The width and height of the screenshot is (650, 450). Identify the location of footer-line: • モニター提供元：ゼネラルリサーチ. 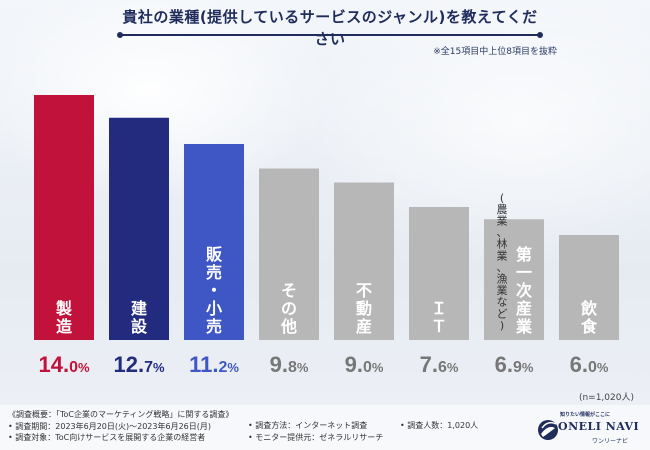
(316, 437).